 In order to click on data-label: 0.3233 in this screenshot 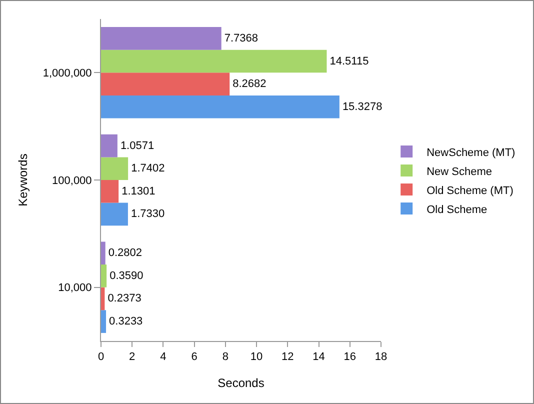, I will do `click(126, 322)`.